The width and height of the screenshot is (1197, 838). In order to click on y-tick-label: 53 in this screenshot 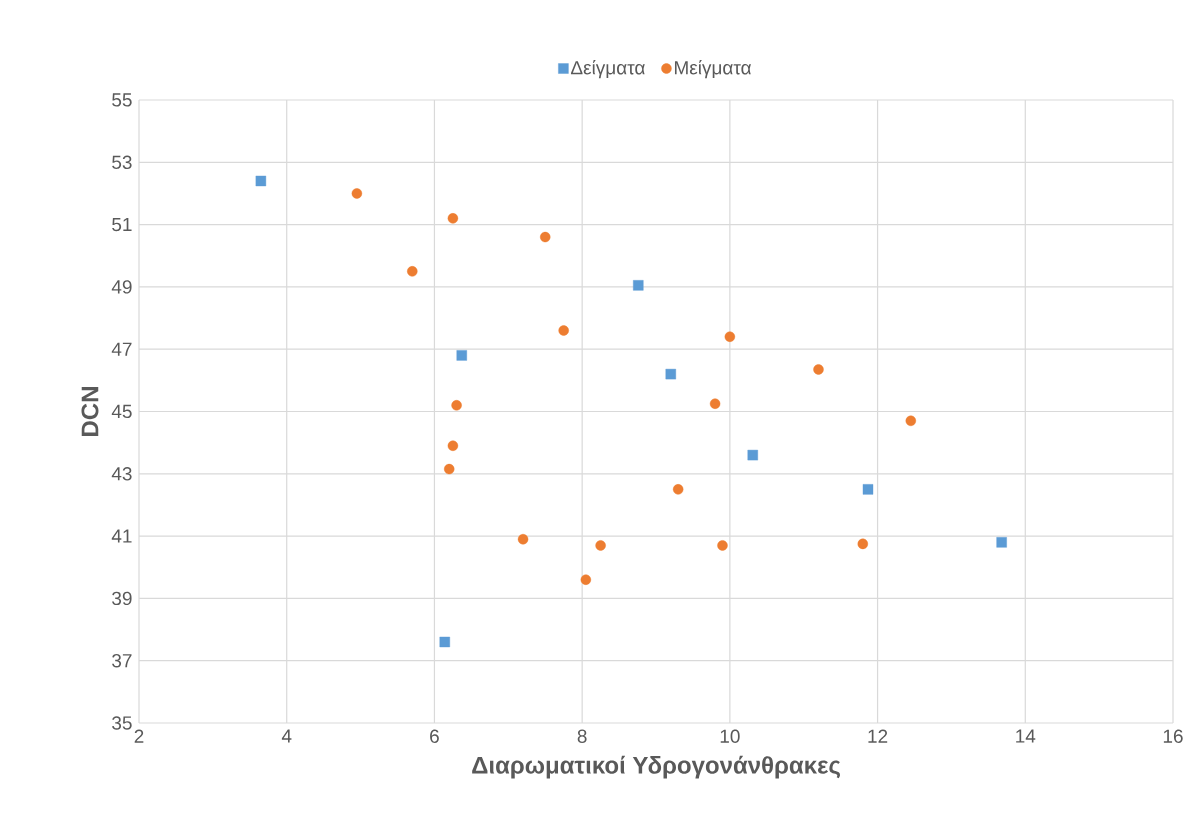, I will do `click(122, 162)`.